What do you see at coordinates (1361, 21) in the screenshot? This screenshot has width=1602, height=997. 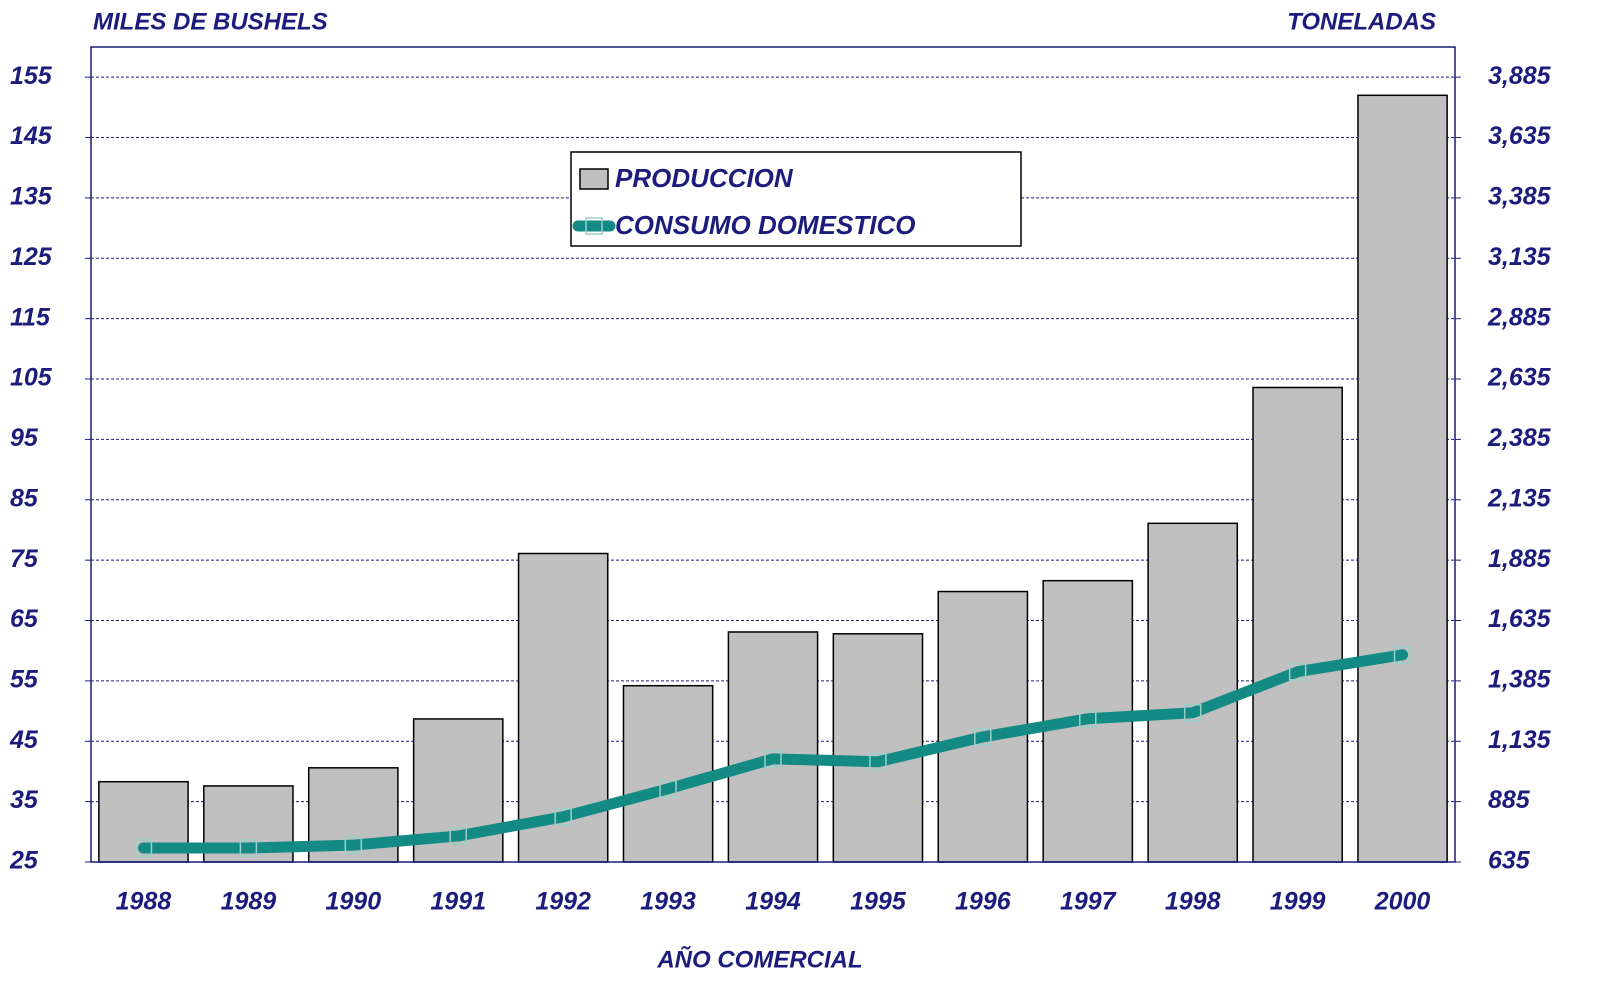 I see `y2-axis-label: TONELADAS` at bounding box center [1361, 21].